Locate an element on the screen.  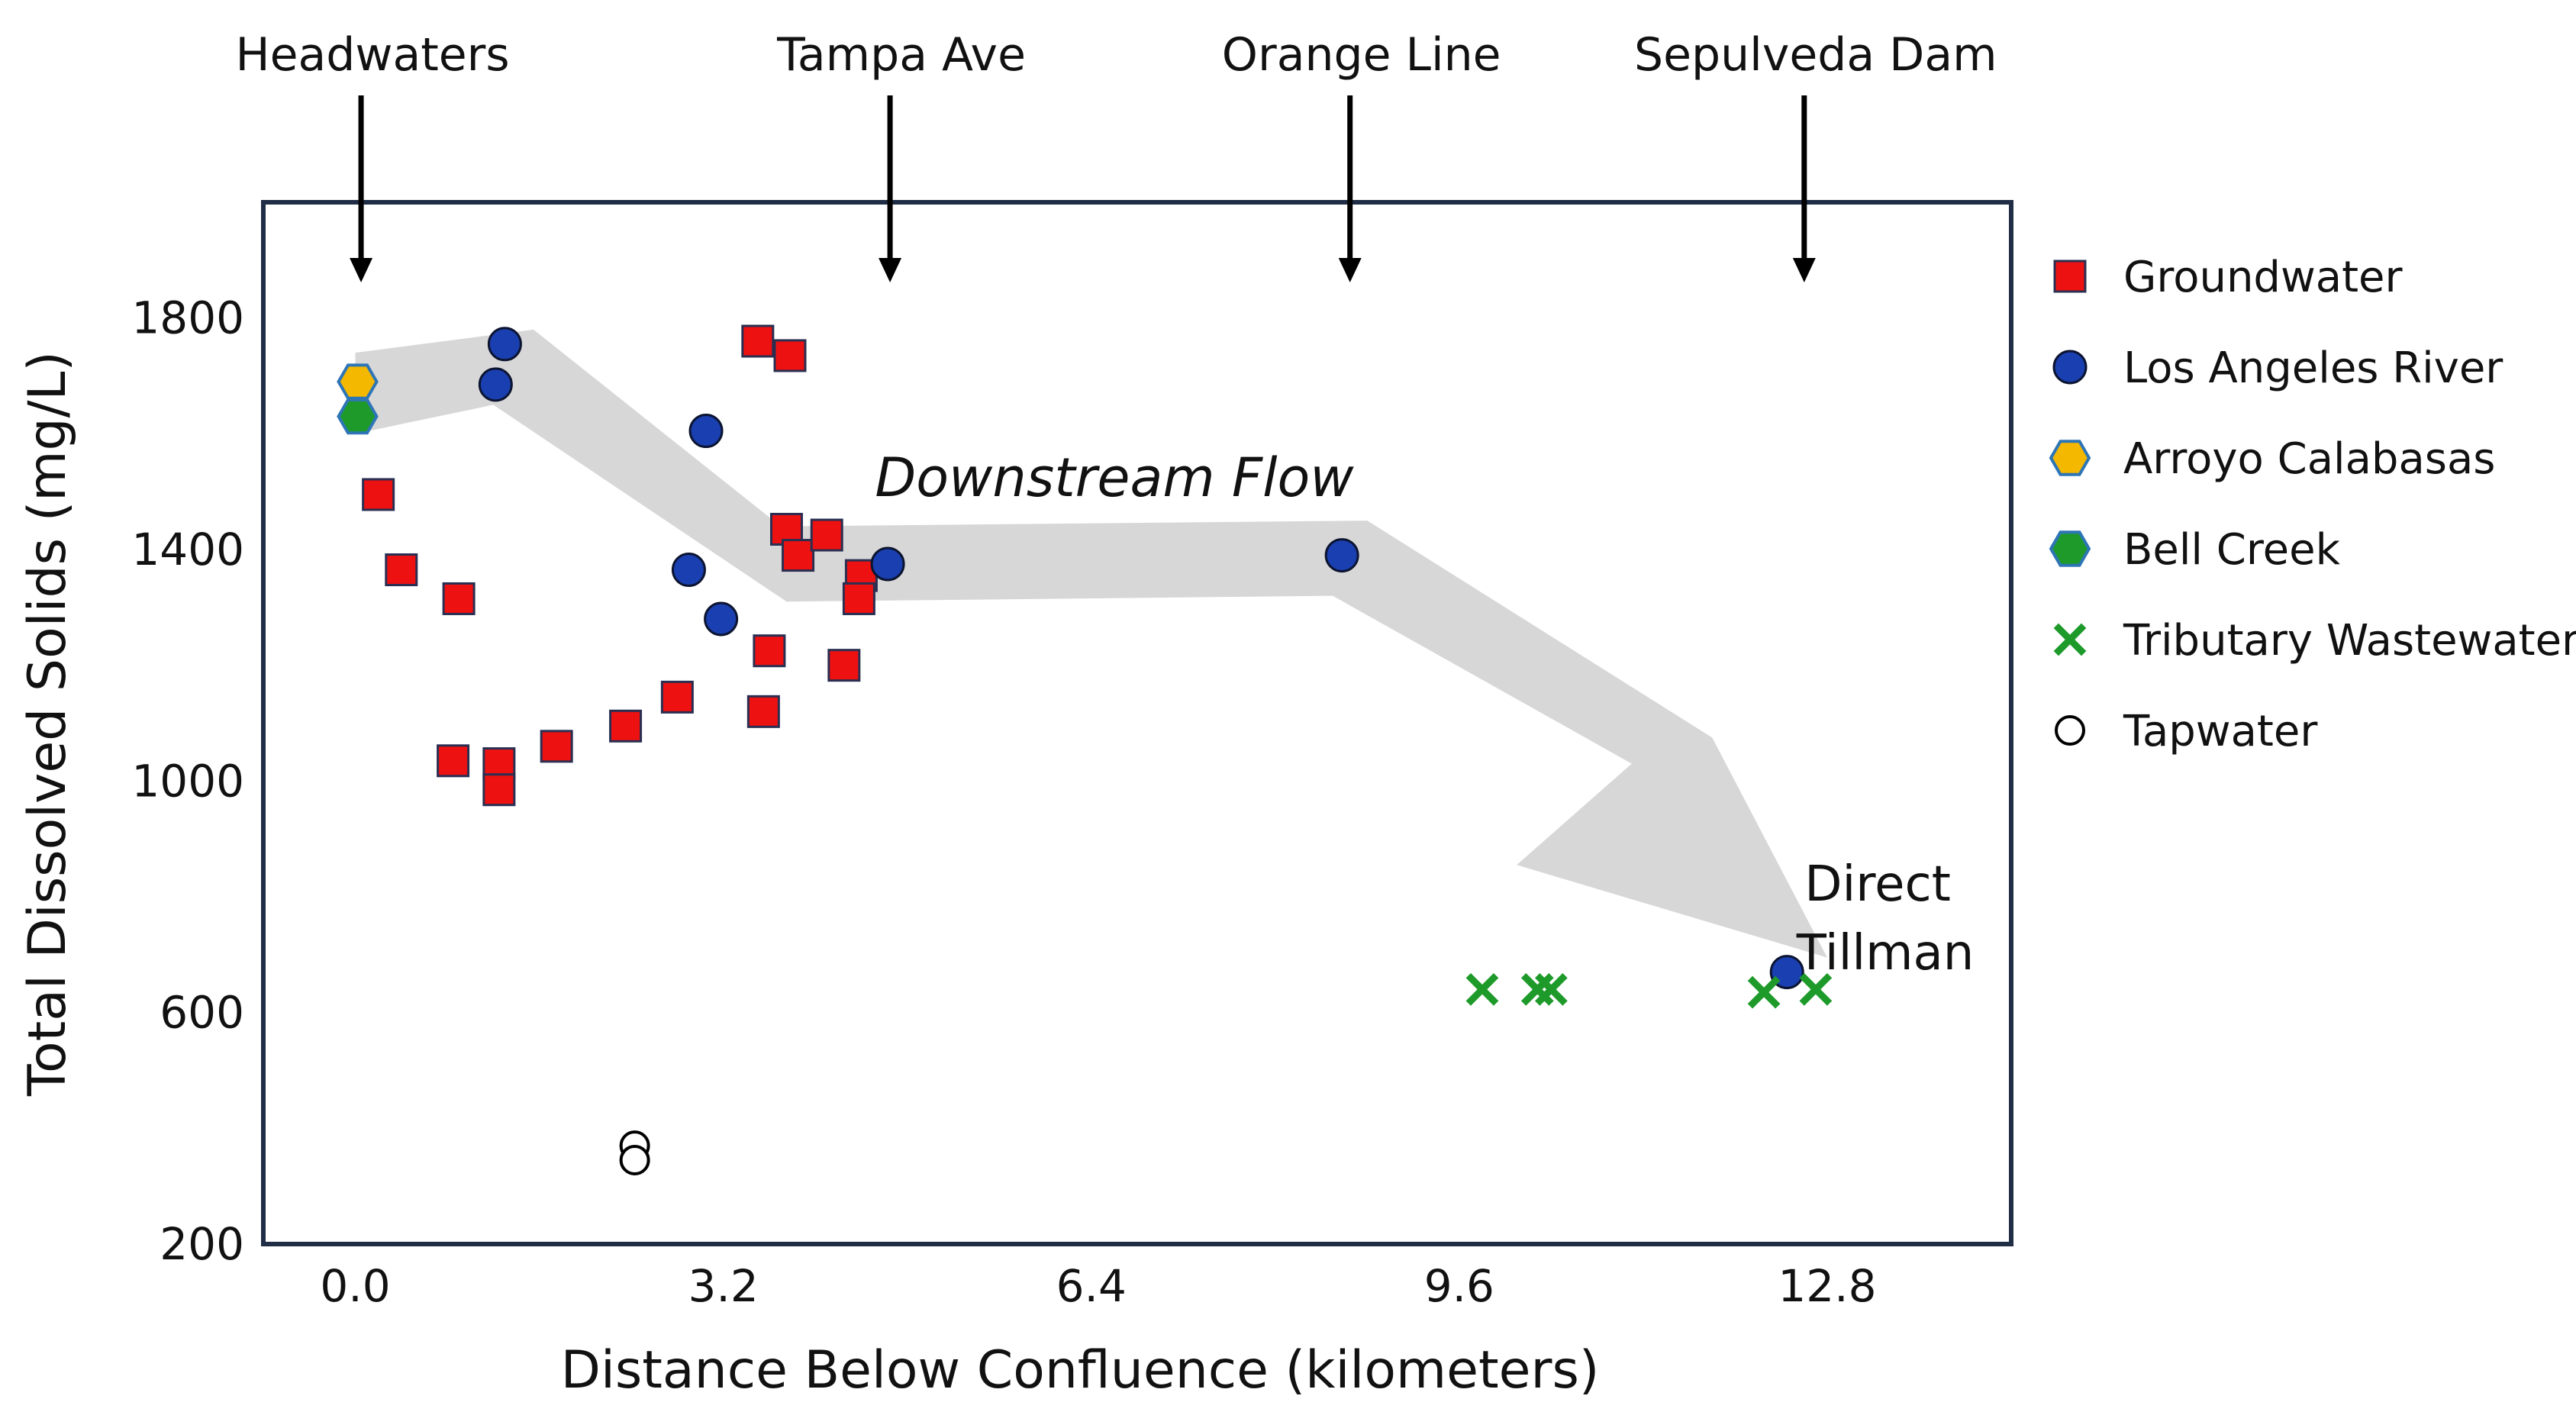
y-axis-title: Total Dissolved Solids (mg/L) is located at coordinates (48, 724).